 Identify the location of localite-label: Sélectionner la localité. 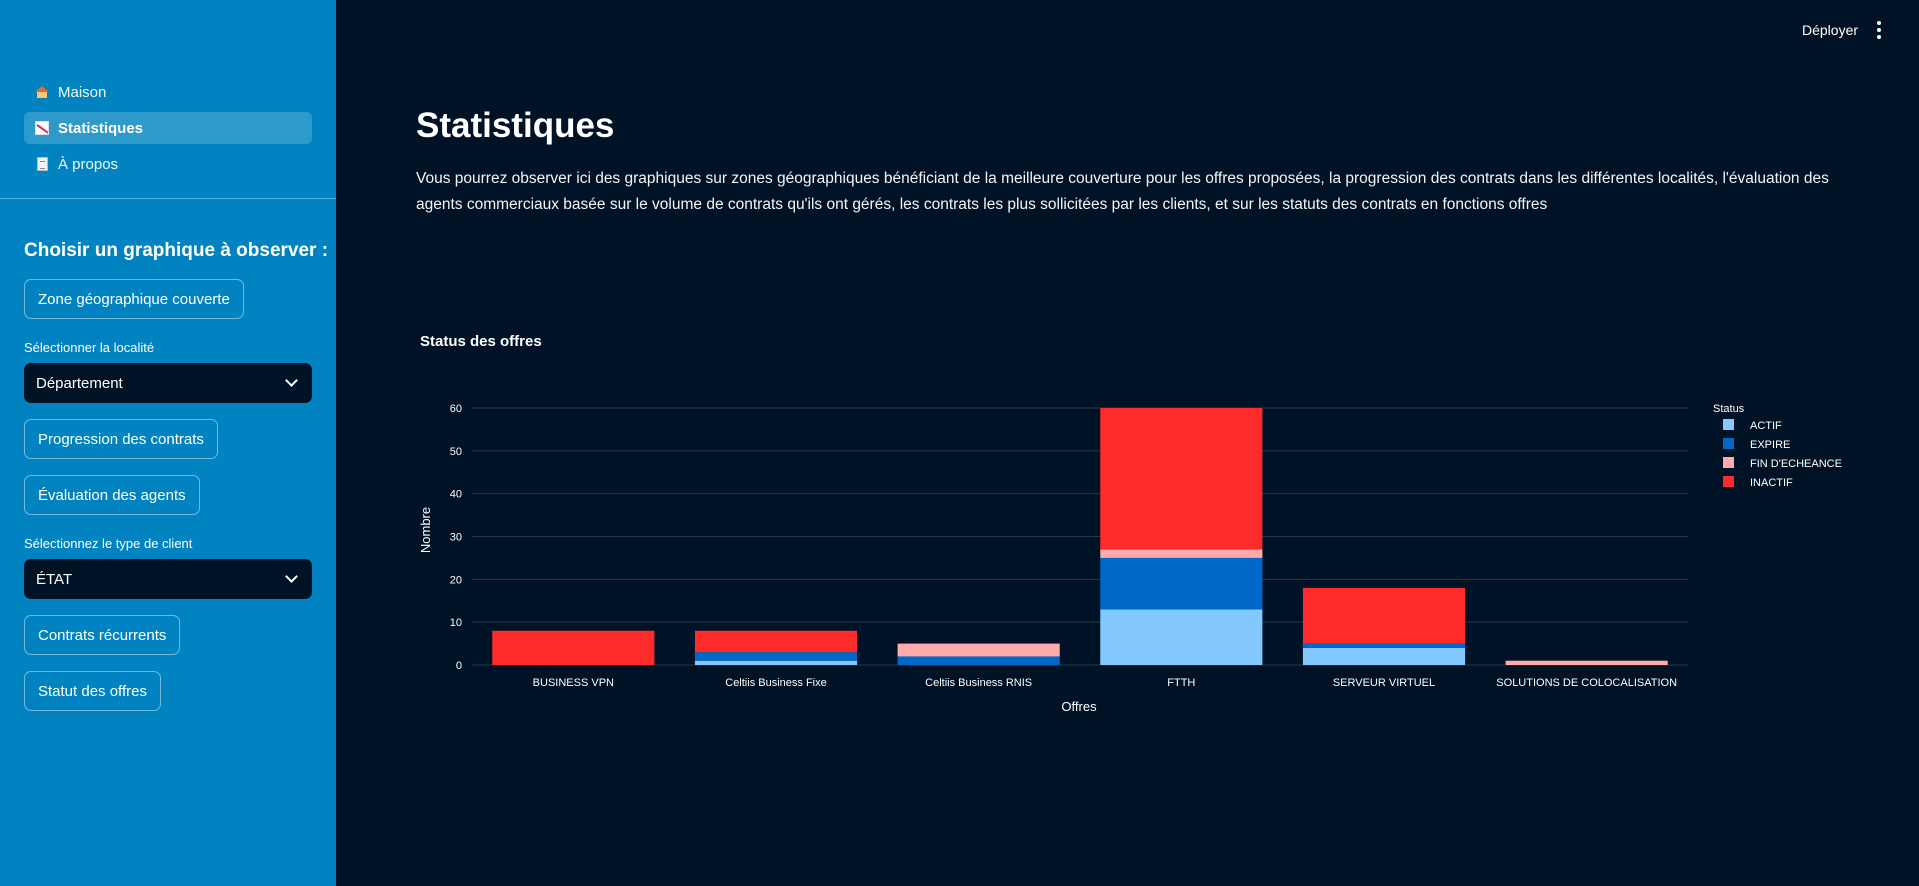
(89, 347).